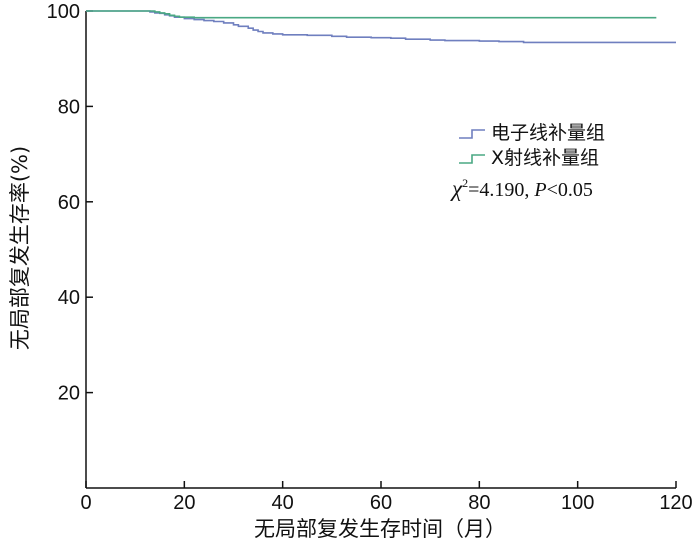 Image resolution: width=700 pixels, height=554 pixels. What do you see at coordinates (63, 12) in the screenshot?
I see `y-tick-label: 100` at bounding box center [63, 12].